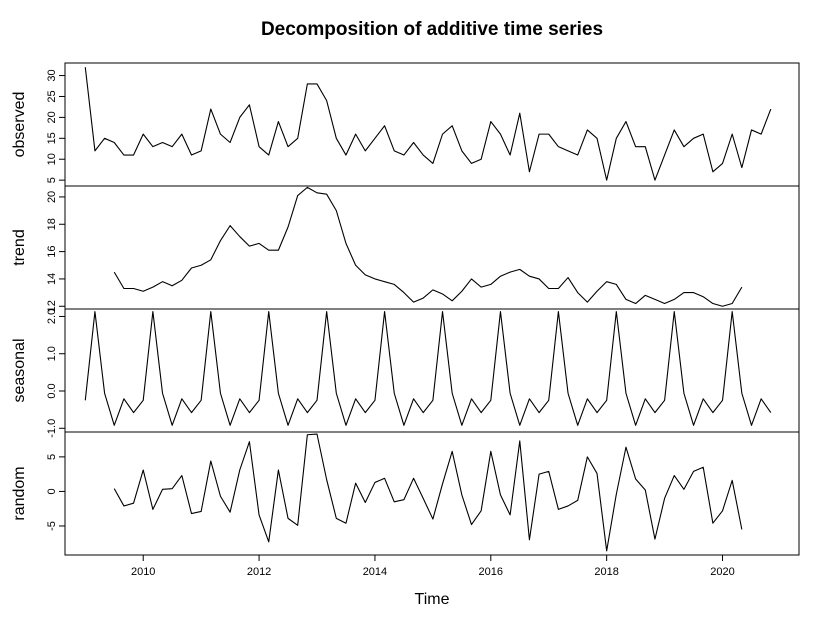  I want to click on chart-title: Decomposition of additive time series, so click(432, 29).